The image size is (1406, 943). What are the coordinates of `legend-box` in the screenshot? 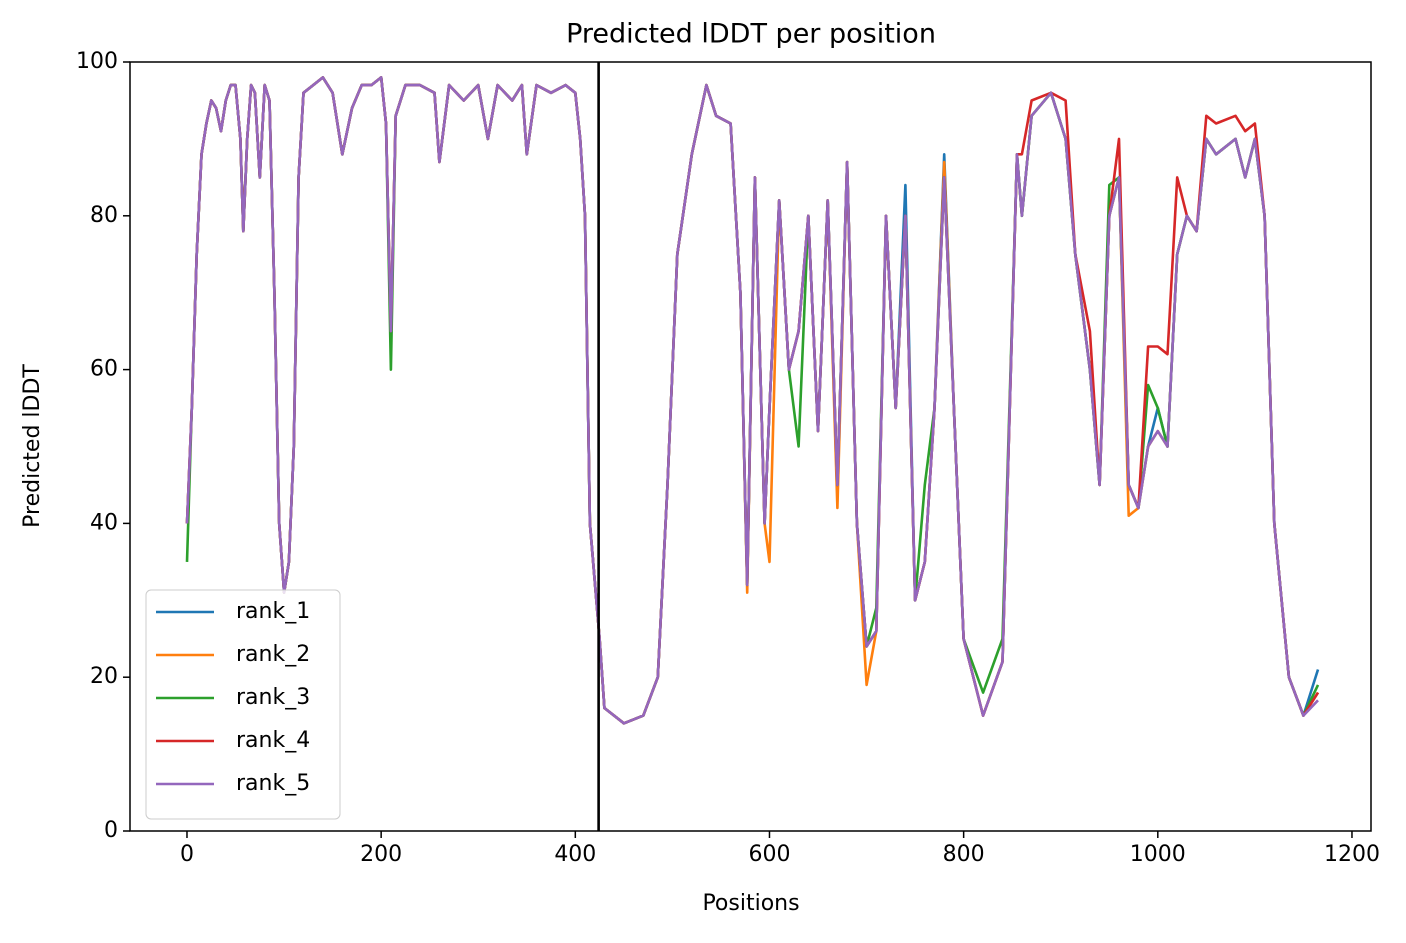 It's located at (243, 704).